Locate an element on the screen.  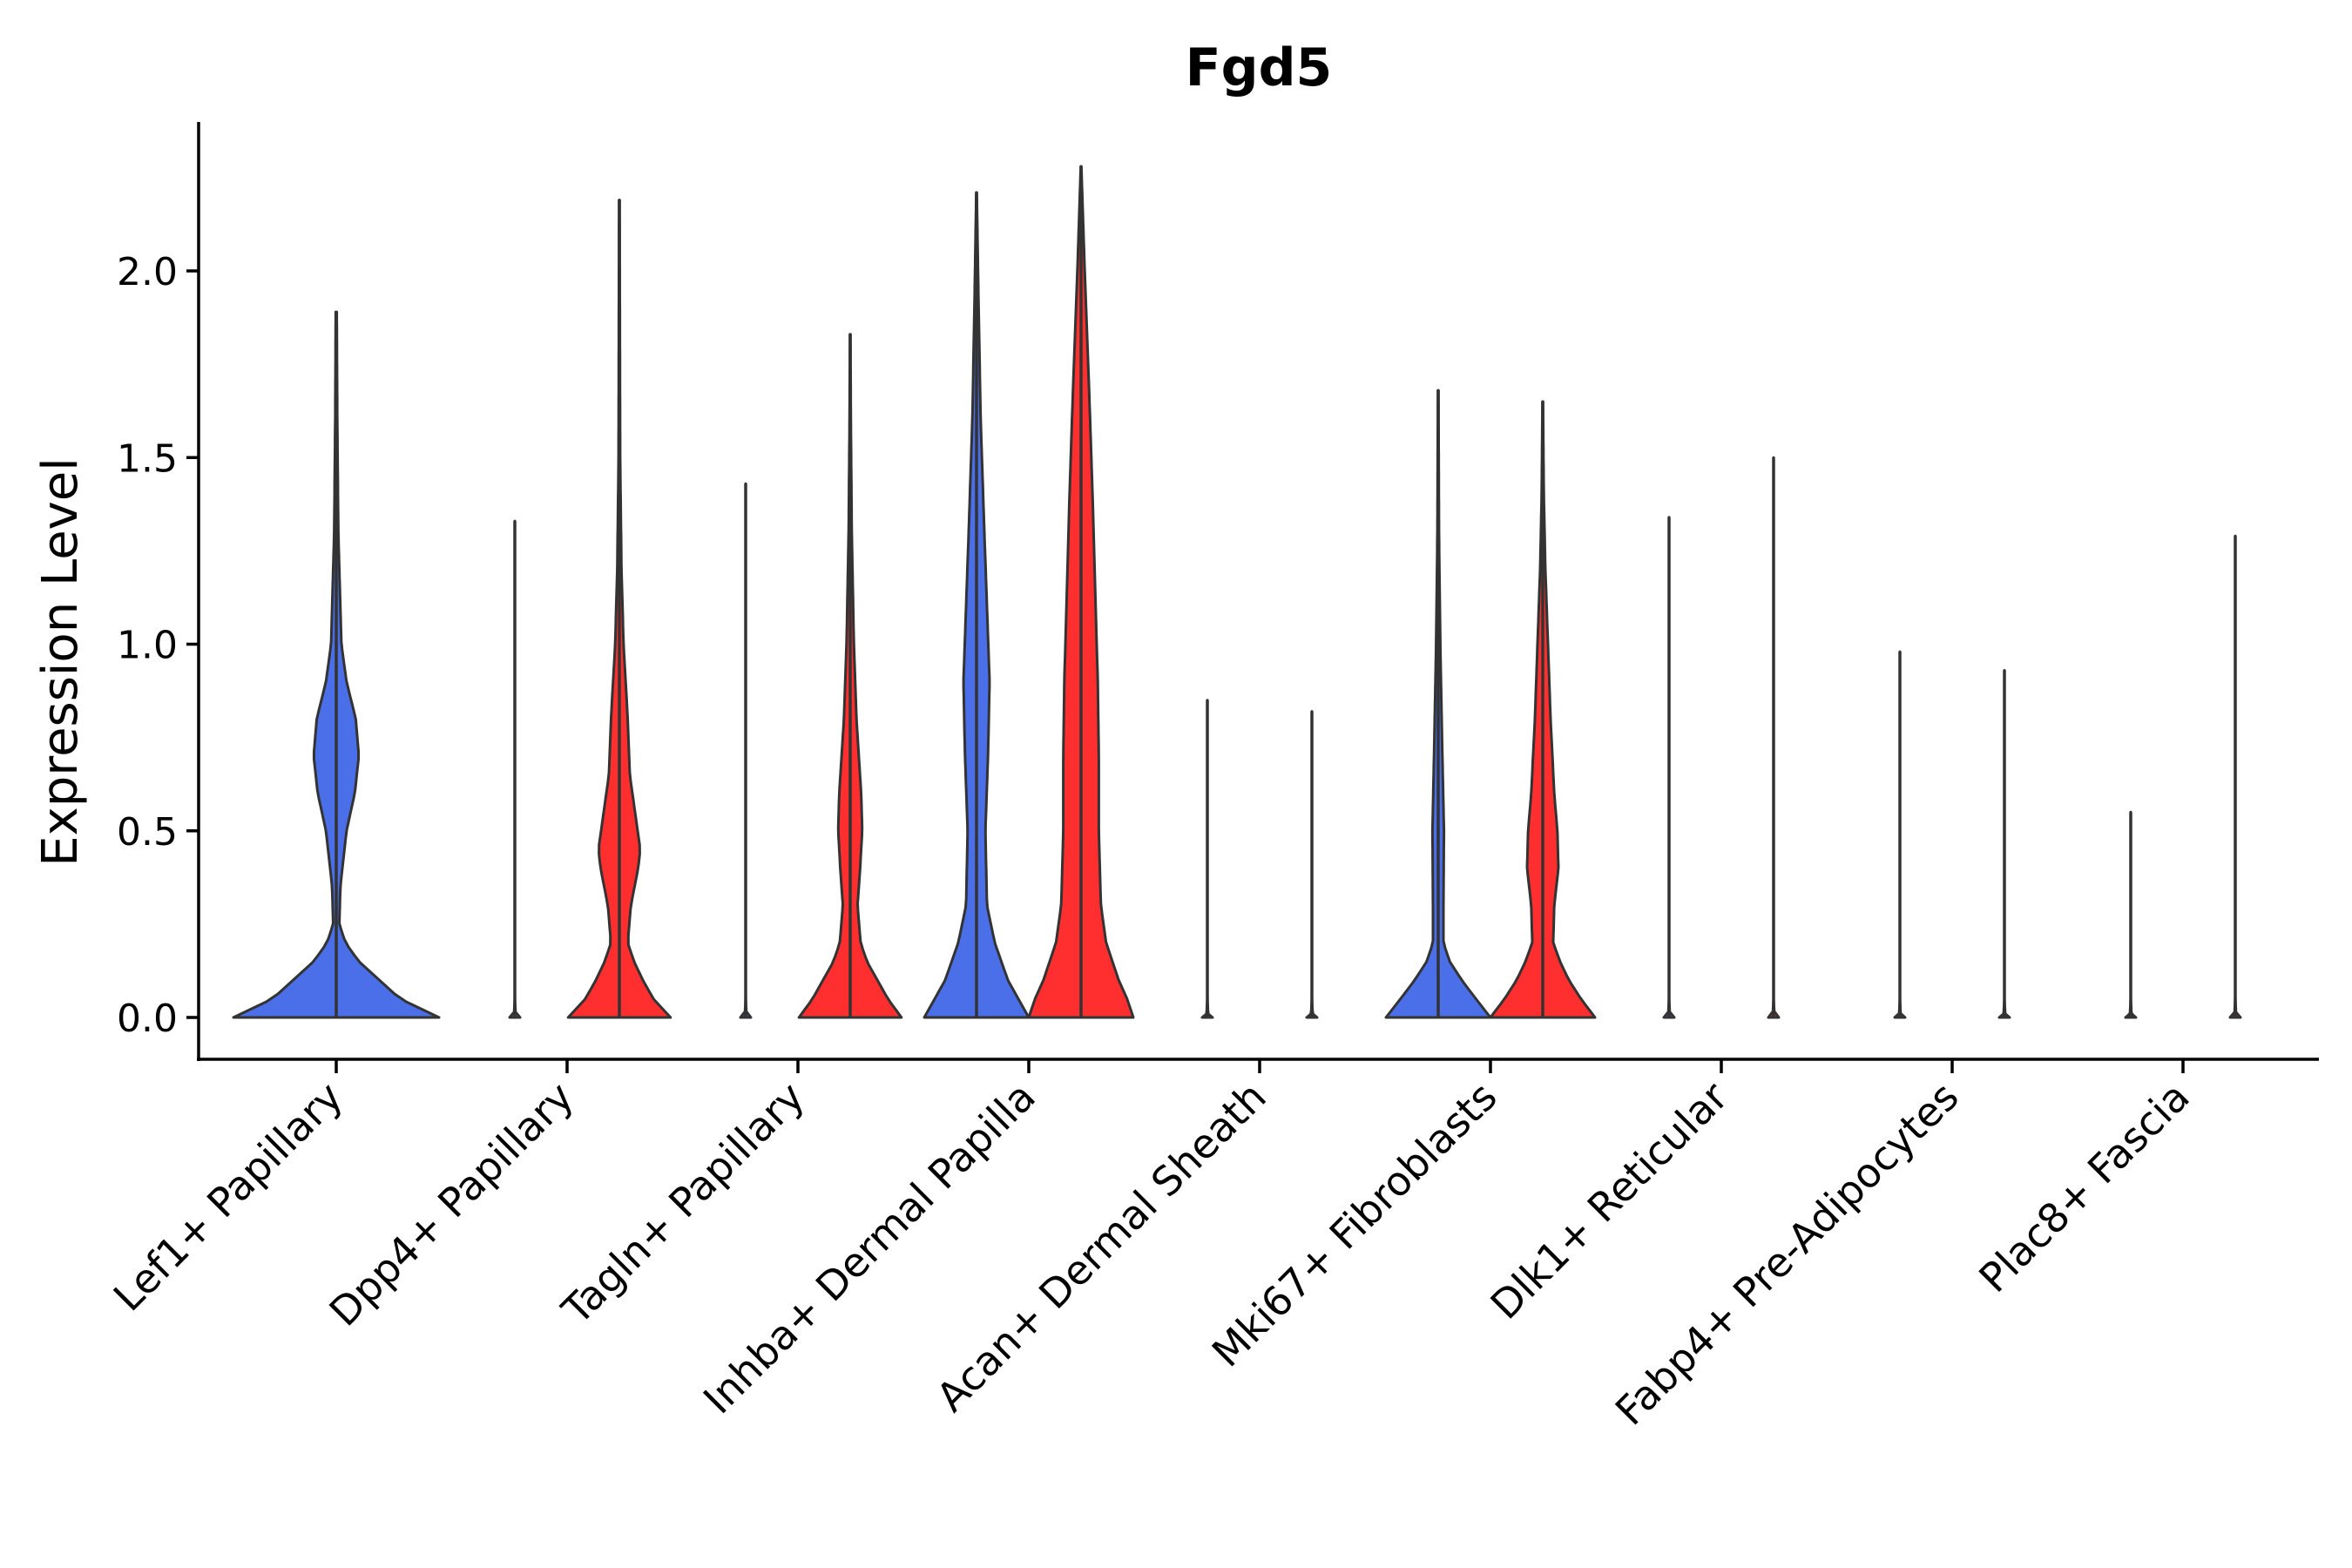
chart-title: Fgd5 is located at coordinates (1260, 67).